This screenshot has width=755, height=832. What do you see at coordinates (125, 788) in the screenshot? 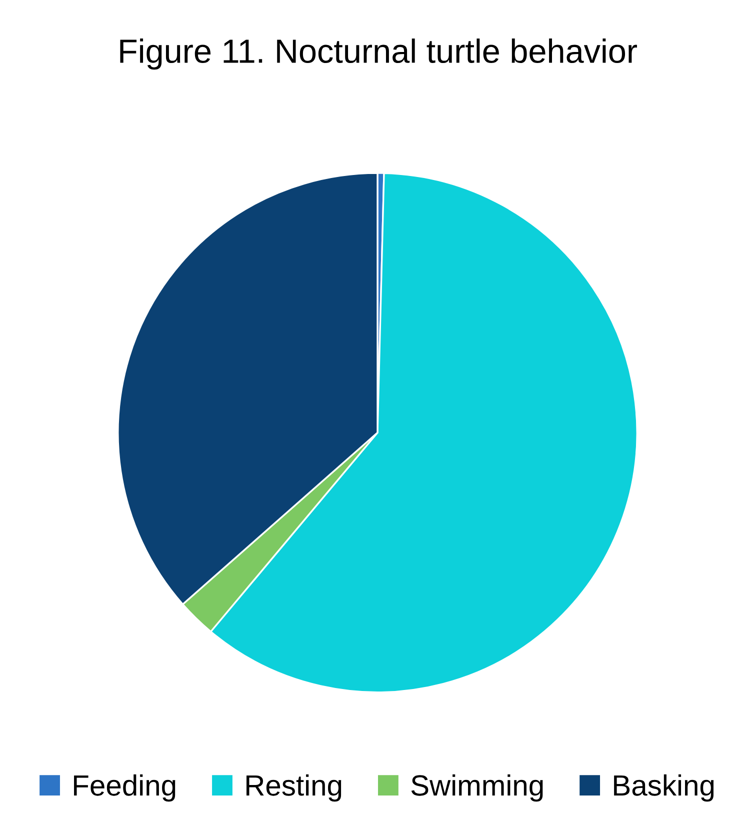
I see `legend-label: Feeding` at bounding box center [125, 788].